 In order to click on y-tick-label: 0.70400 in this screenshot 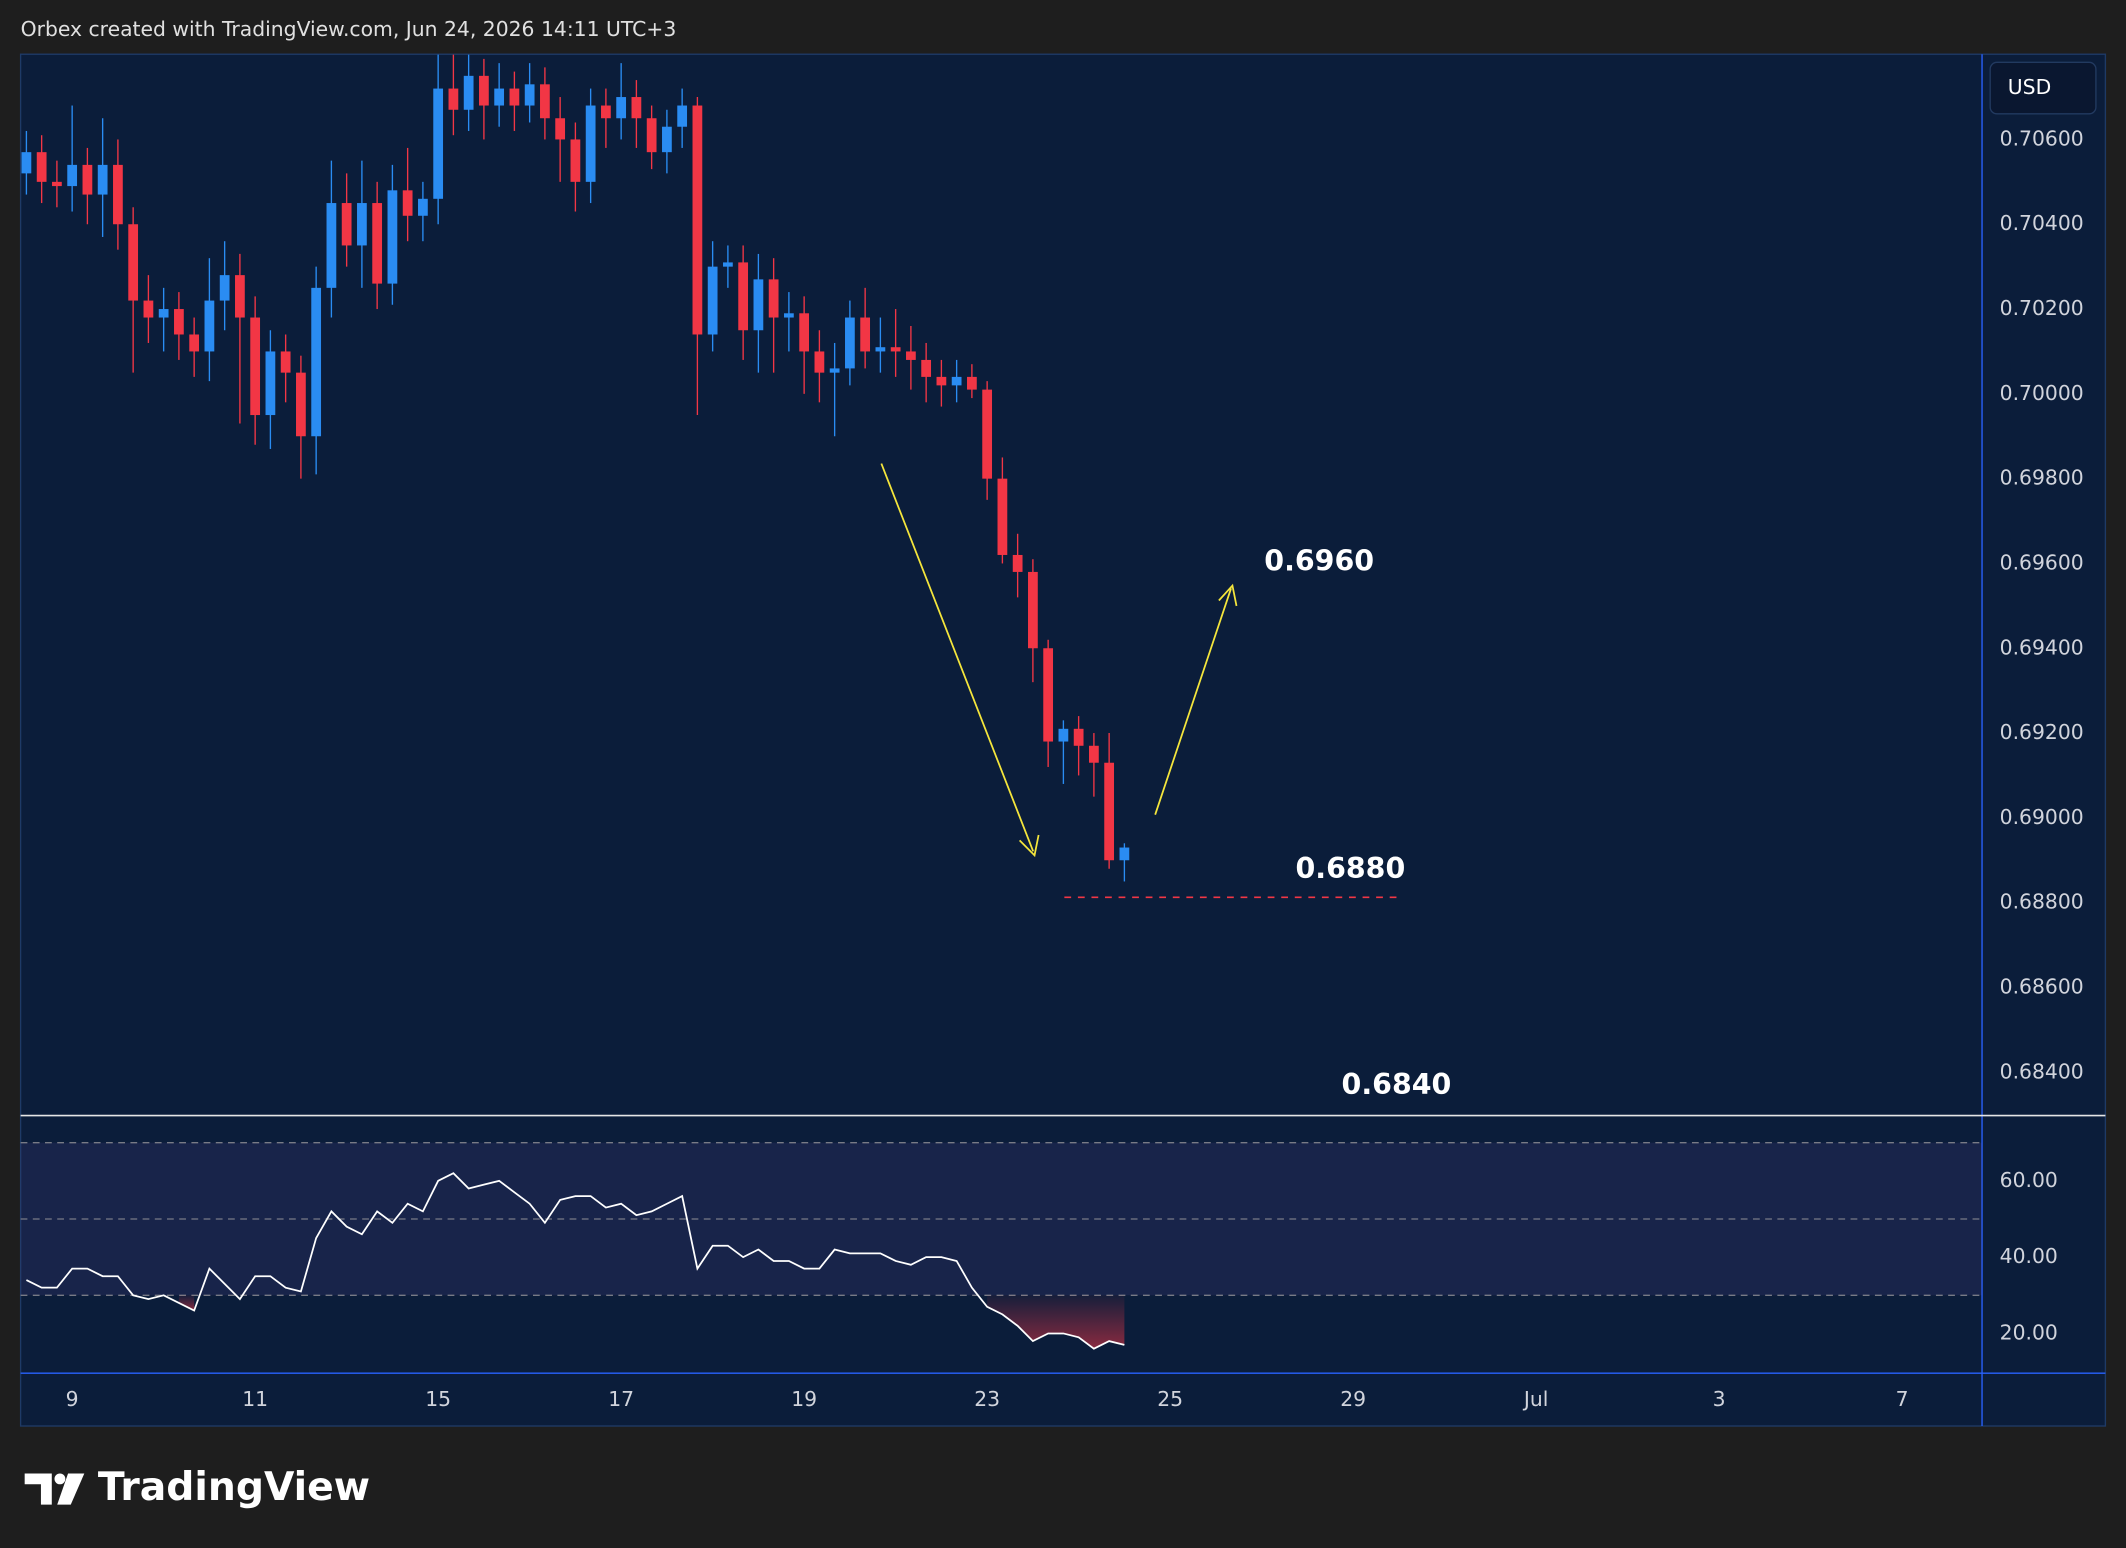, I will do `click(2042, 223)`.